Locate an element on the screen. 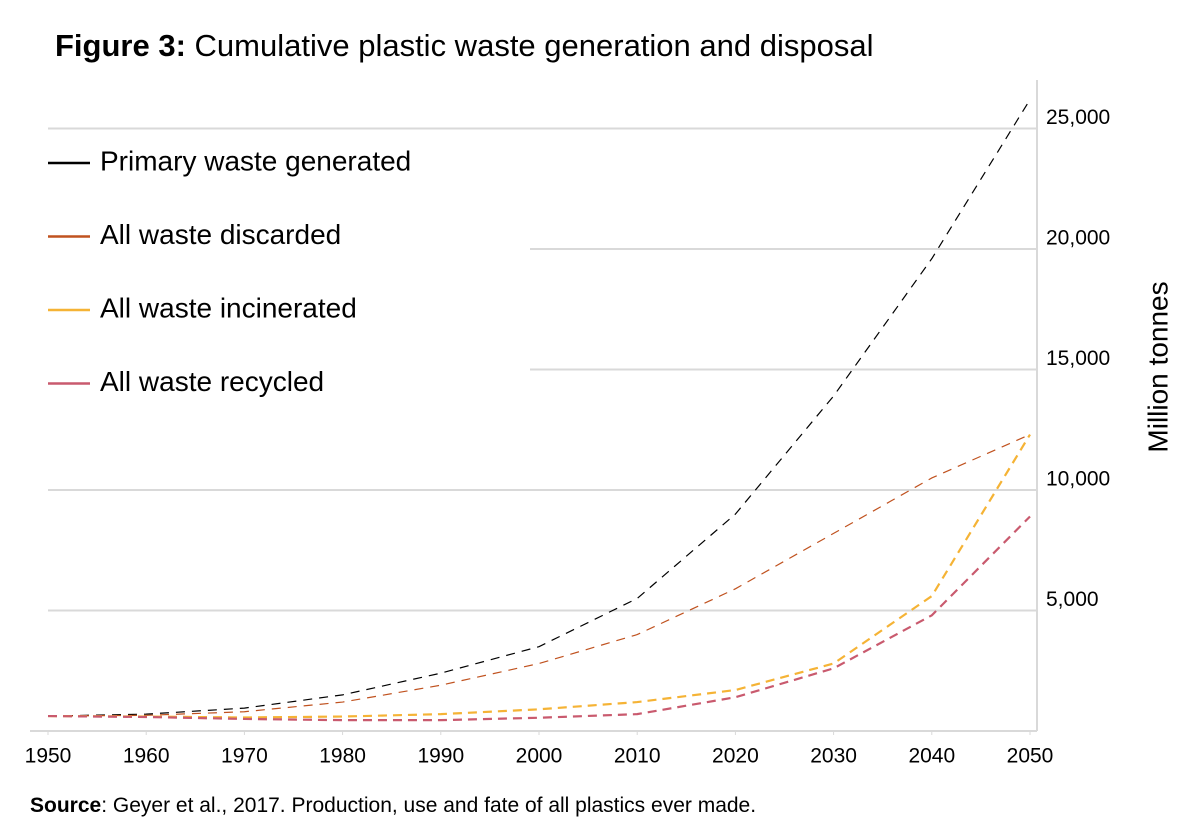 This screenshot has width=1201, height=832. x-tick-label: 2040 is located at coordinates (931, 756).